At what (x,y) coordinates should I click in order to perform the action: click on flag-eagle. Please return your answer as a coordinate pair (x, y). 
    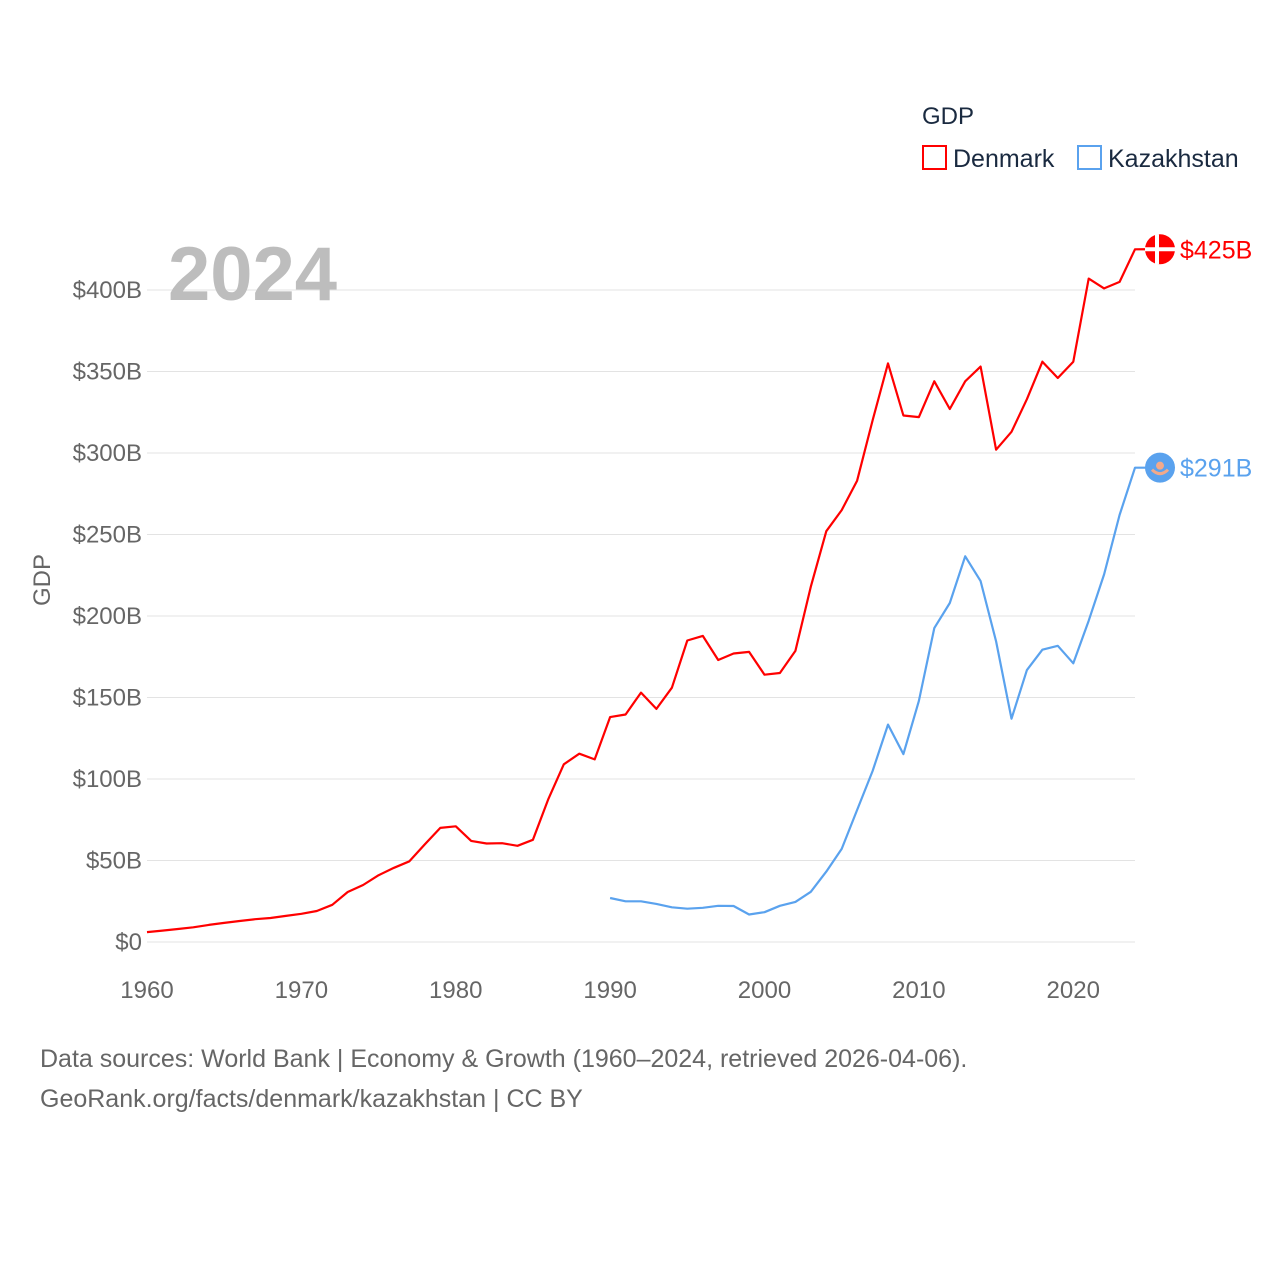
    Looking at the image, I should click on (1160, 472).